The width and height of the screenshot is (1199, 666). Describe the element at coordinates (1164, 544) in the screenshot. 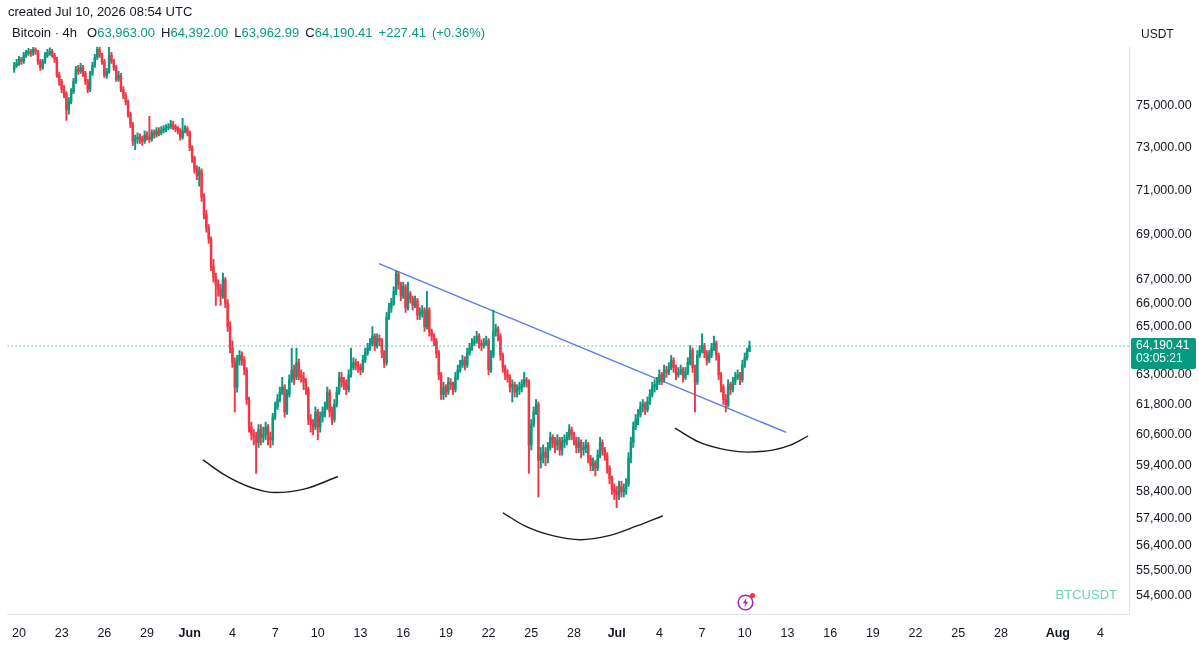

I see `y-tick-label: 56,400.00` at that location.